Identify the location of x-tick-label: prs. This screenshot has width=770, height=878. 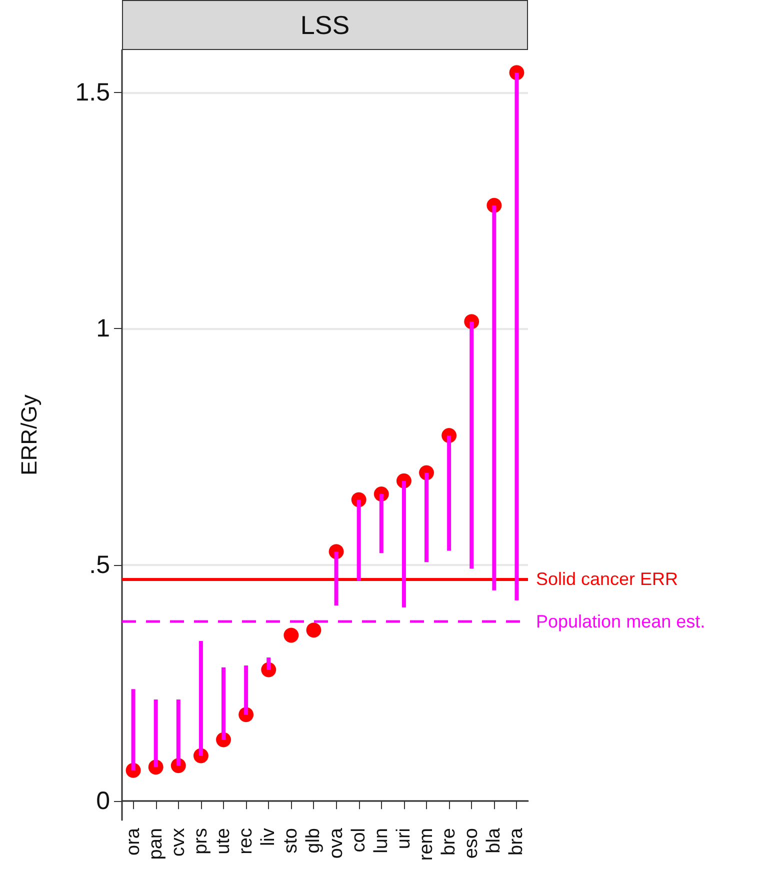
(201, 841).